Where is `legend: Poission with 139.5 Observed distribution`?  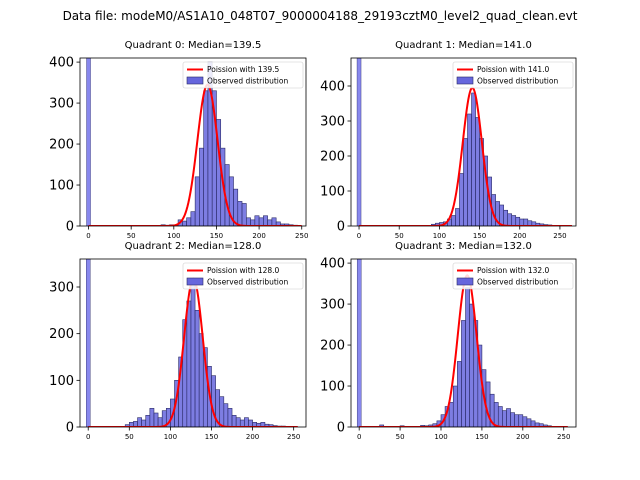 legend: Poission with 139.5 Observed distribution is located at coordinates (243, 75).